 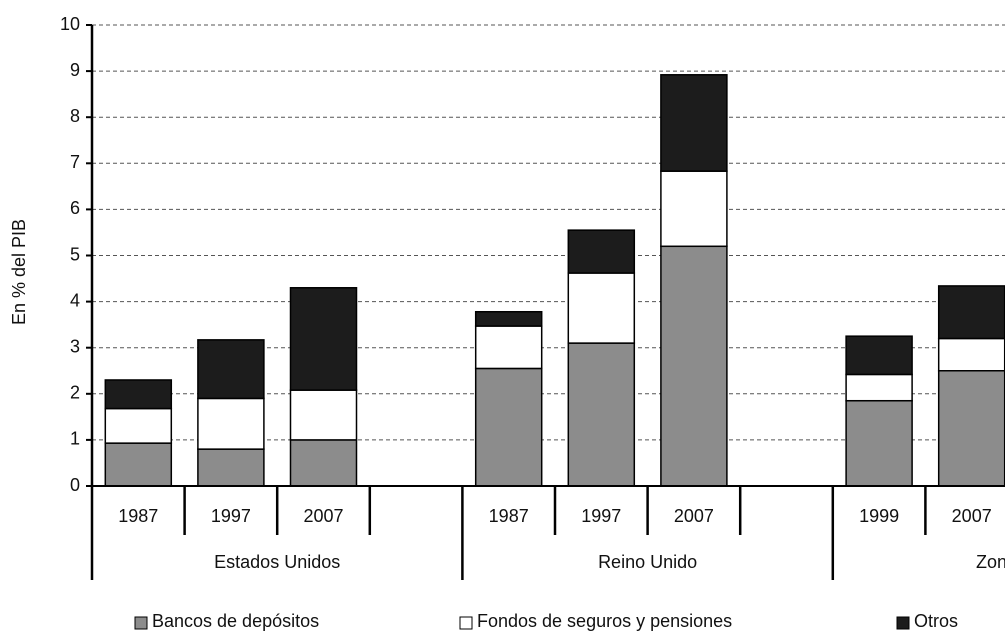 I want to click on y-axis-label: En % del PIB, so click(x=19, y=272).